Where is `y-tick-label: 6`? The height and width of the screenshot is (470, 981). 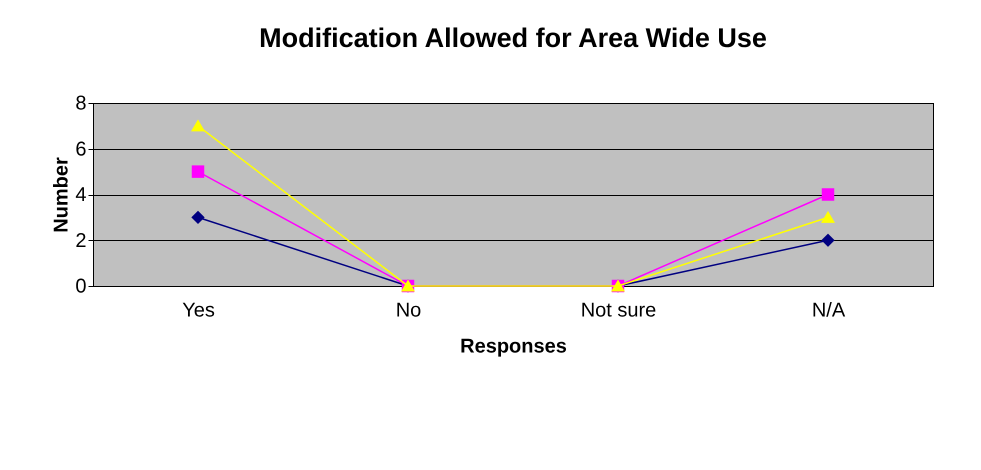 y-tick-label: 6 is located at coordinates (80, 149).